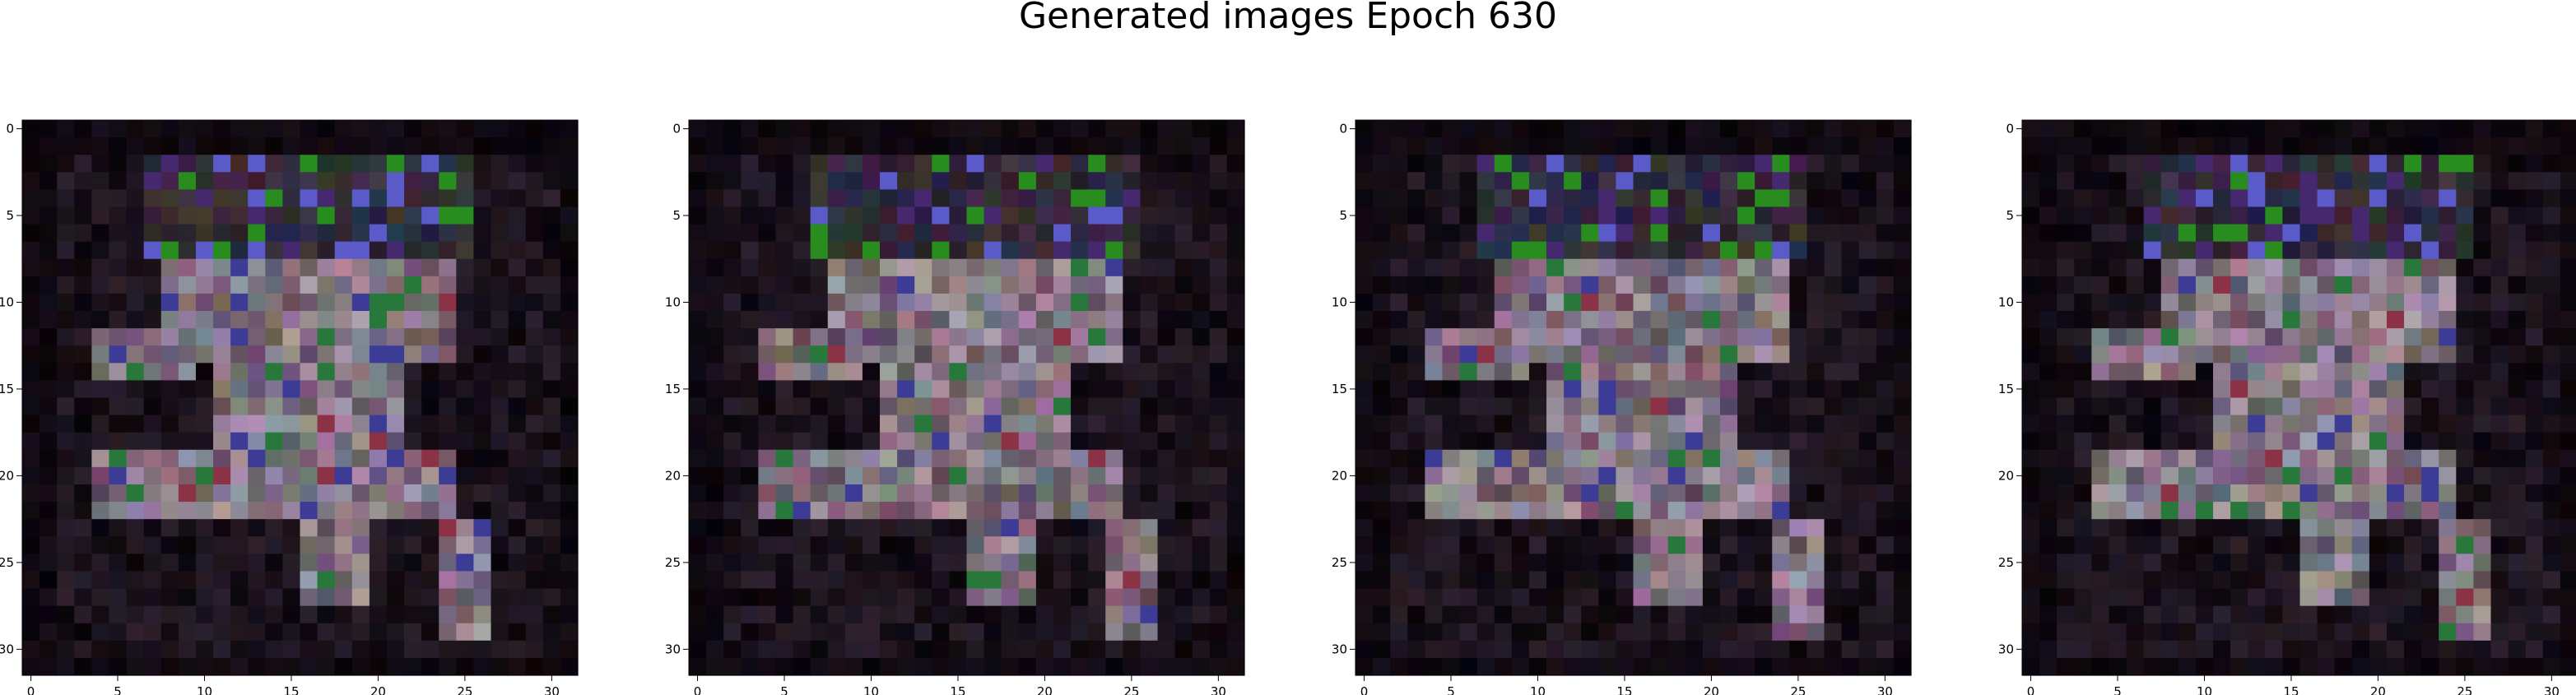 The image size is (2576, 695). Describe the element at coordinates (1288, 18) in the screenshot. I see `figure-title: Generated images Epoch 630` at that location.